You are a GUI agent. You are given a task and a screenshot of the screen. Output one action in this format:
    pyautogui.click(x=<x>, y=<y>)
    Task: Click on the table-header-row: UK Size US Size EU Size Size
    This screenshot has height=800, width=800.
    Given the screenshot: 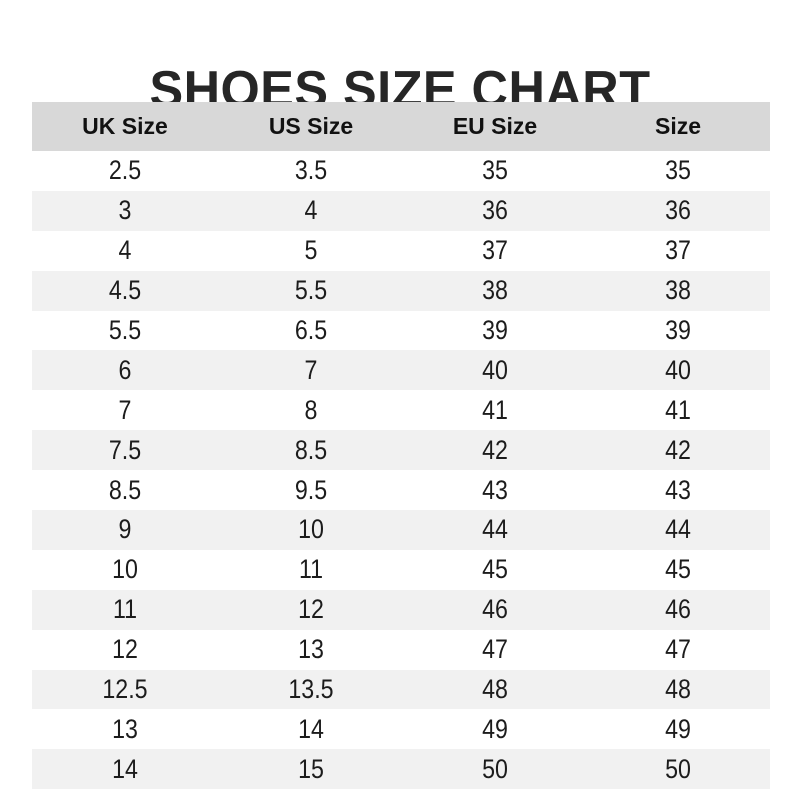 What is the action you would take?
    pyautogui.click(x=401, y=126)
    